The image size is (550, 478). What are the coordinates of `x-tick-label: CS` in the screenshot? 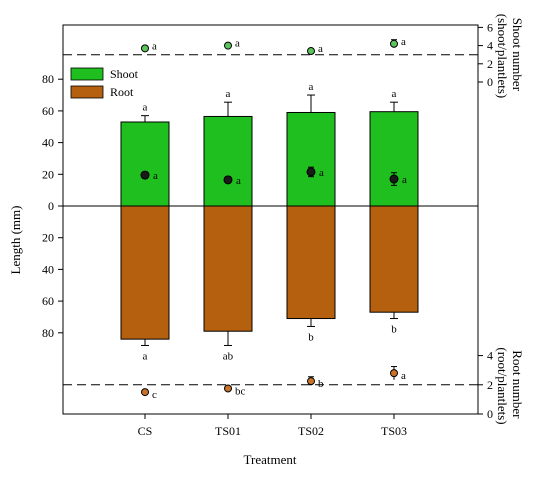 It's located at (145, 431).